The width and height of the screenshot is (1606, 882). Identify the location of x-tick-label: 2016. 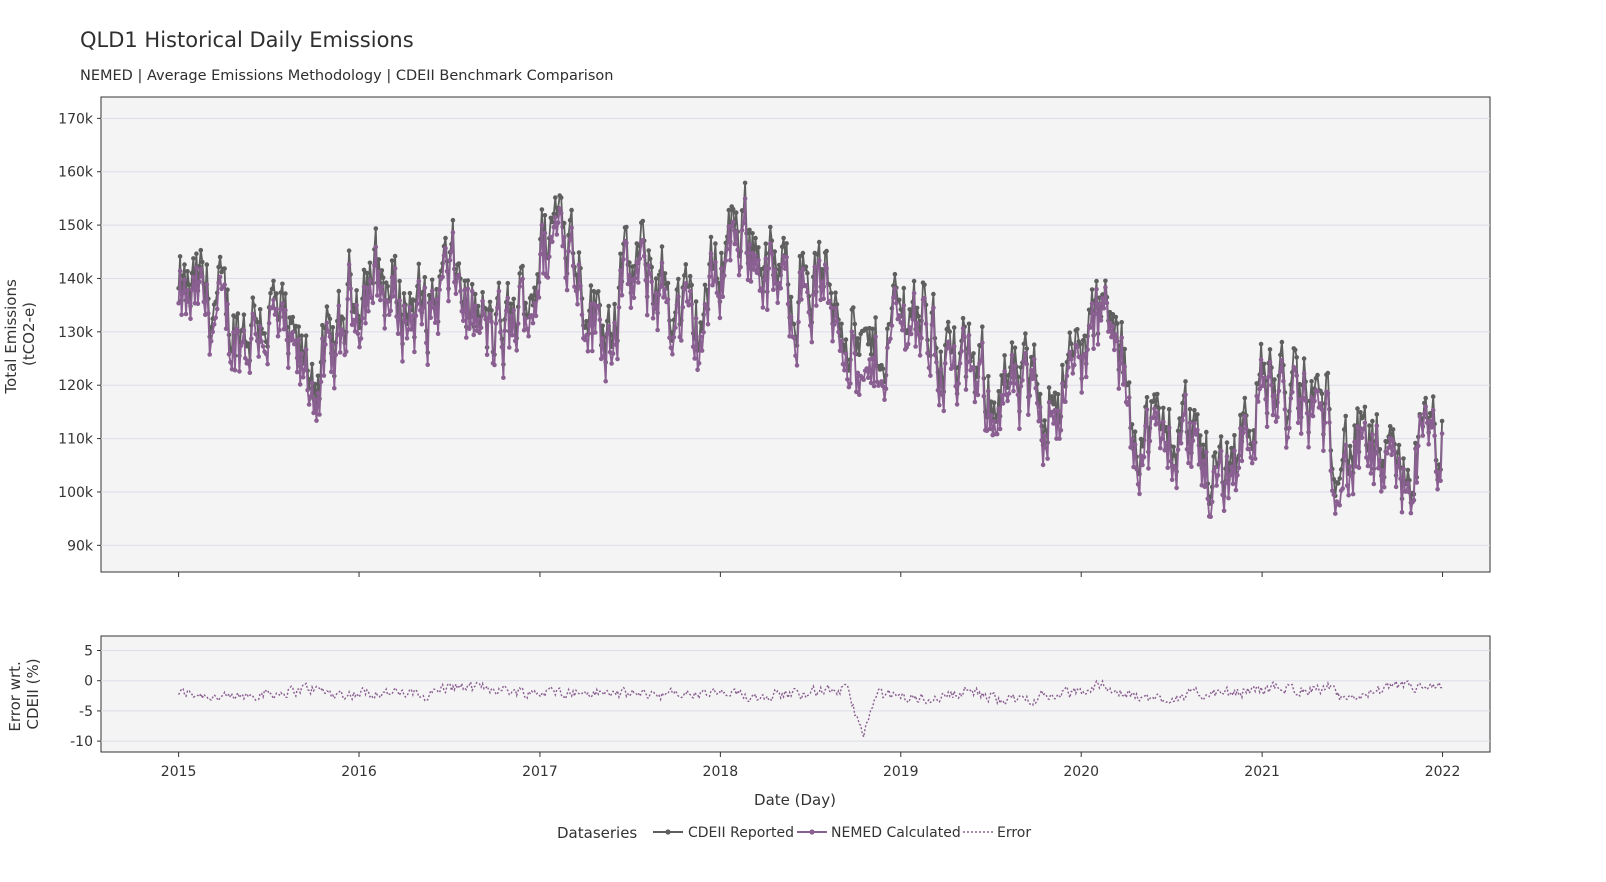
(359, 772).